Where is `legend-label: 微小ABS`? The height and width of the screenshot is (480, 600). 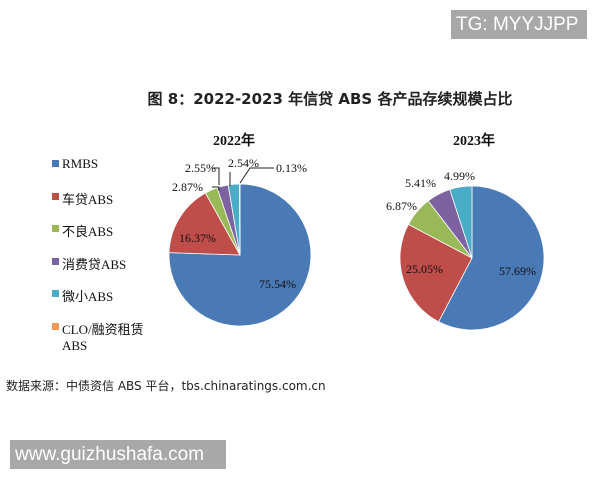 legend-label: 微小ABS is located at coordinates (88, 296).